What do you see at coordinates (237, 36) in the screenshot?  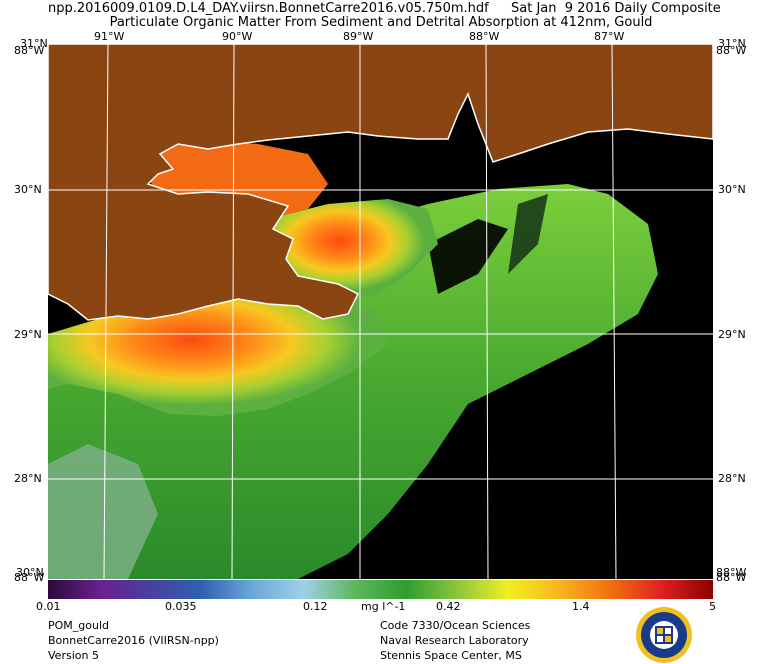 I see `lon-label: 90°W` at bounding box center [237, 36].